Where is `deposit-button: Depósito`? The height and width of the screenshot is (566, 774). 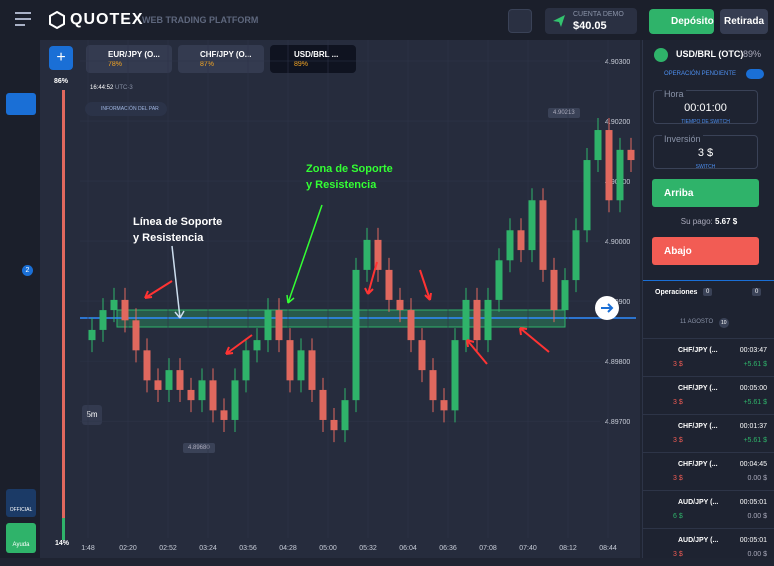
deposit-button: Depósito is located at coordinates (681, 21).